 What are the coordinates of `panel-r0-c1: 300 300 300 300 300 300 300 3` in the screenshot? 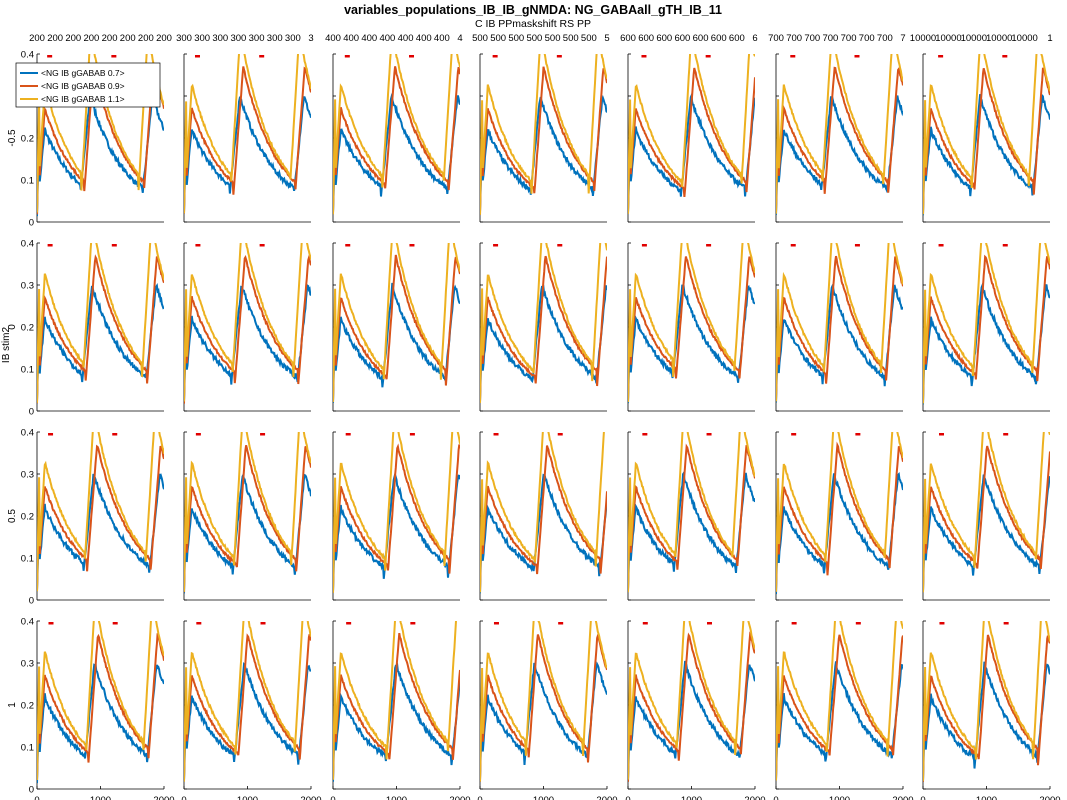 It's located at (245, 128).